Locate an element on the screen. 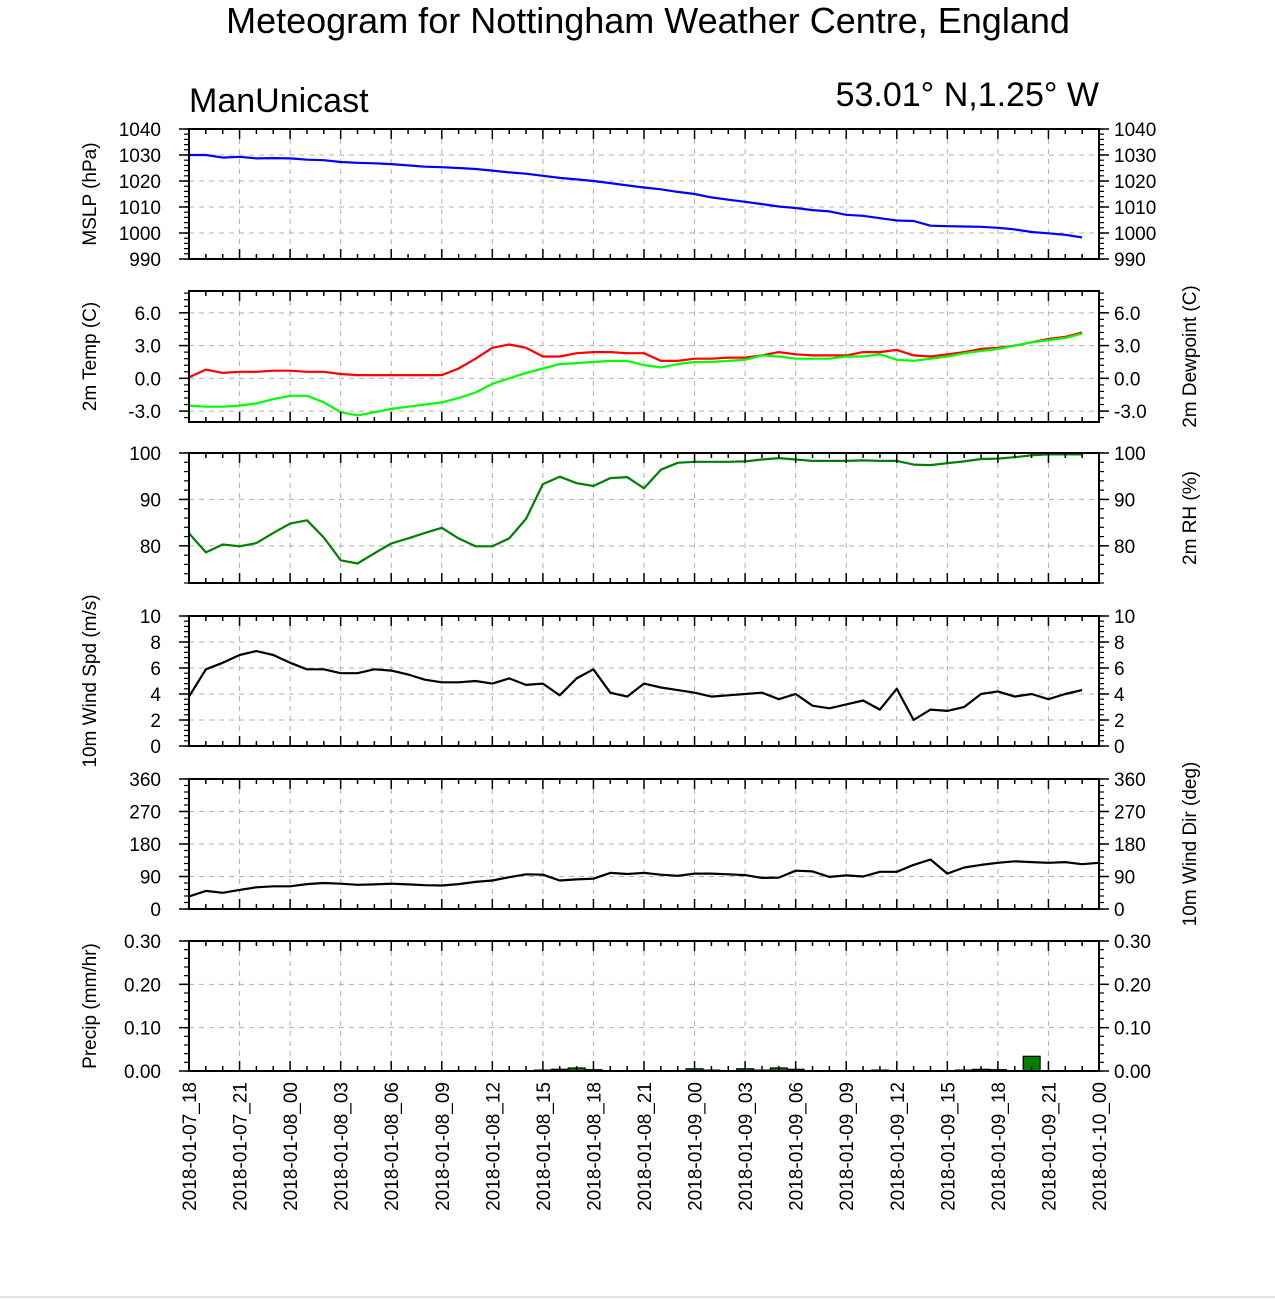 The image size is (1275, 1299). y-tick-label-right: 1040 is located at coordinates (1135, 130).